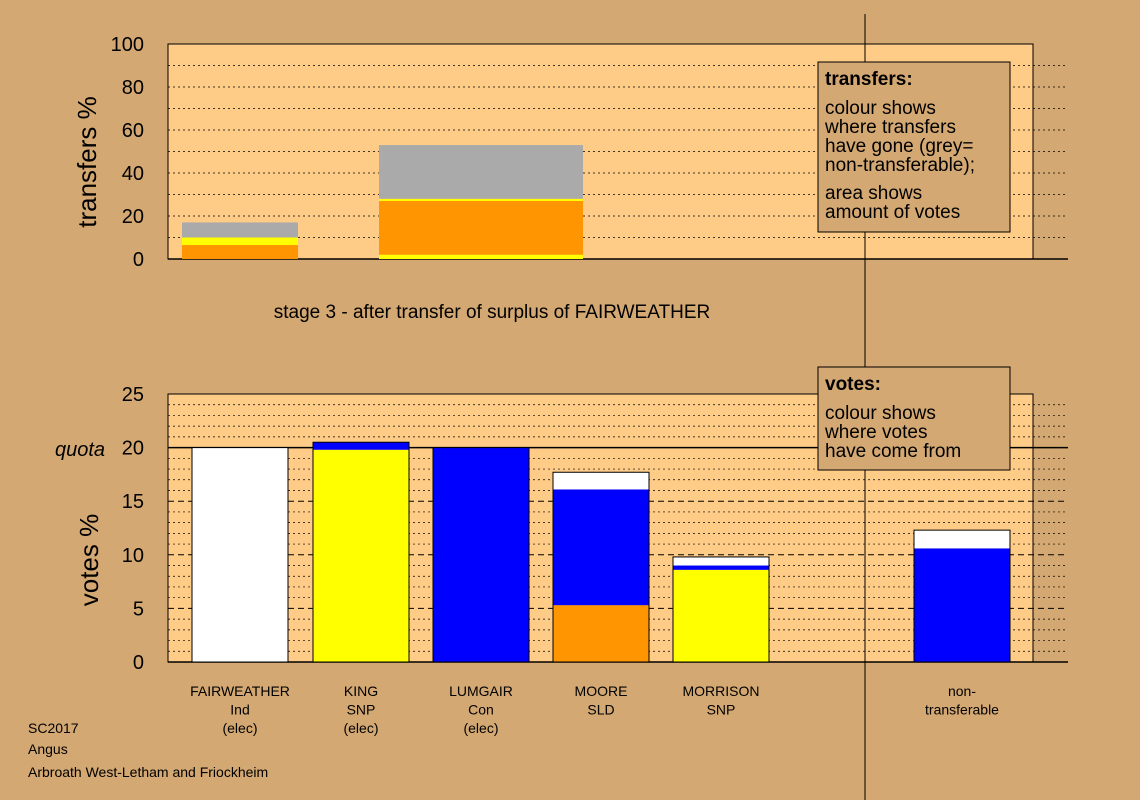  What do you see at coordinates (80, 450) in the screenshot?
I see `quota-label: quota` at bounding box center [80, 450].